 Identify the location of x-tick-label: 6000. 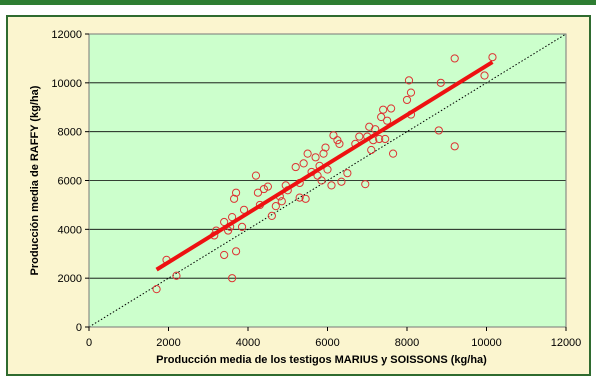
(327, 343).